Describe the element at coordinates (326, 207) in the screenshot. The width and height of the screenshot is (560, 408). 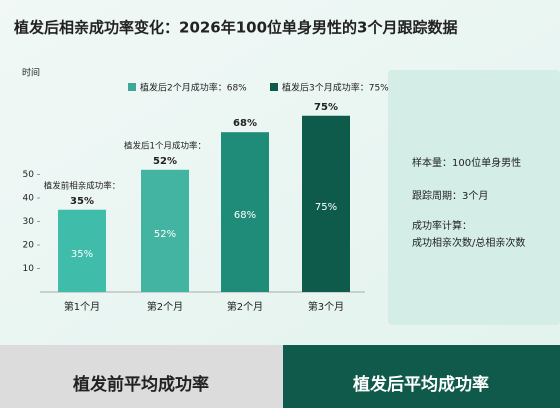
I see `bar-inner-label: 75%` at that location.